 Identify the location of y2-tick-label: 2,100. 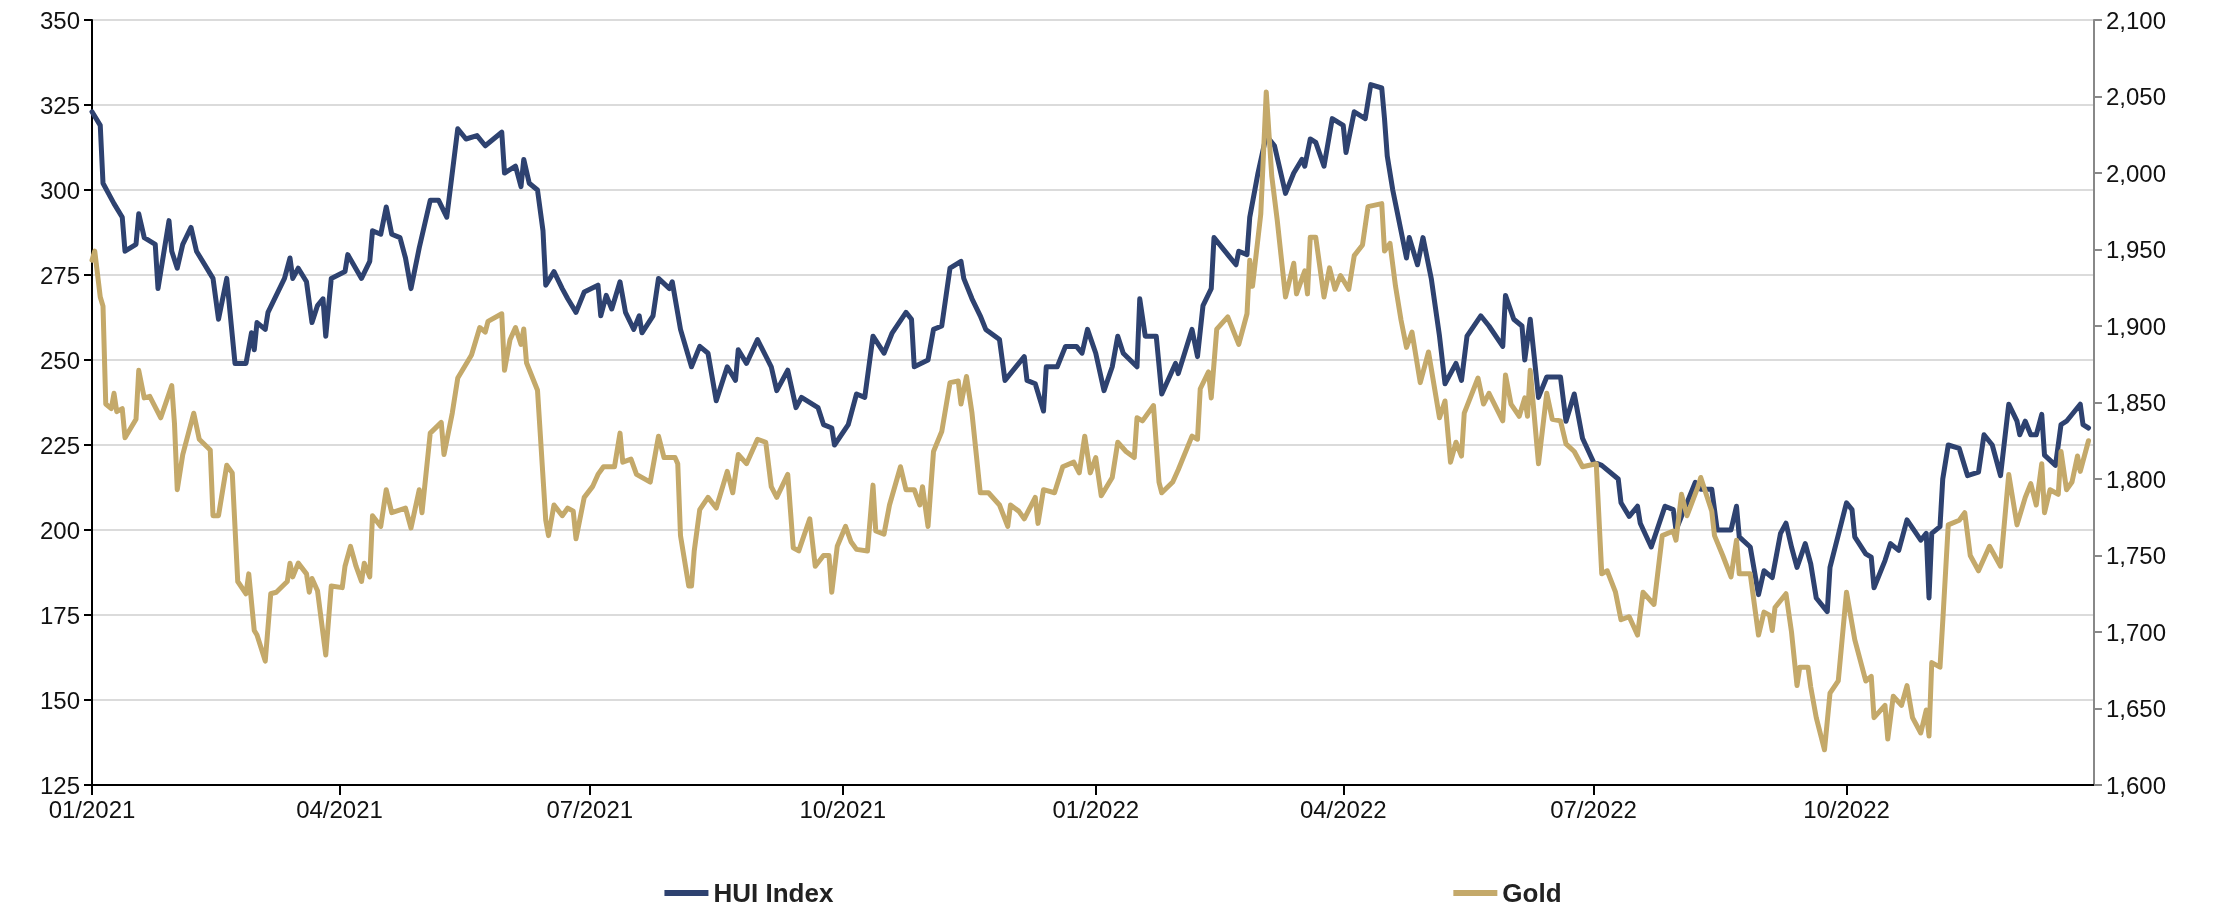
(2136, 20).